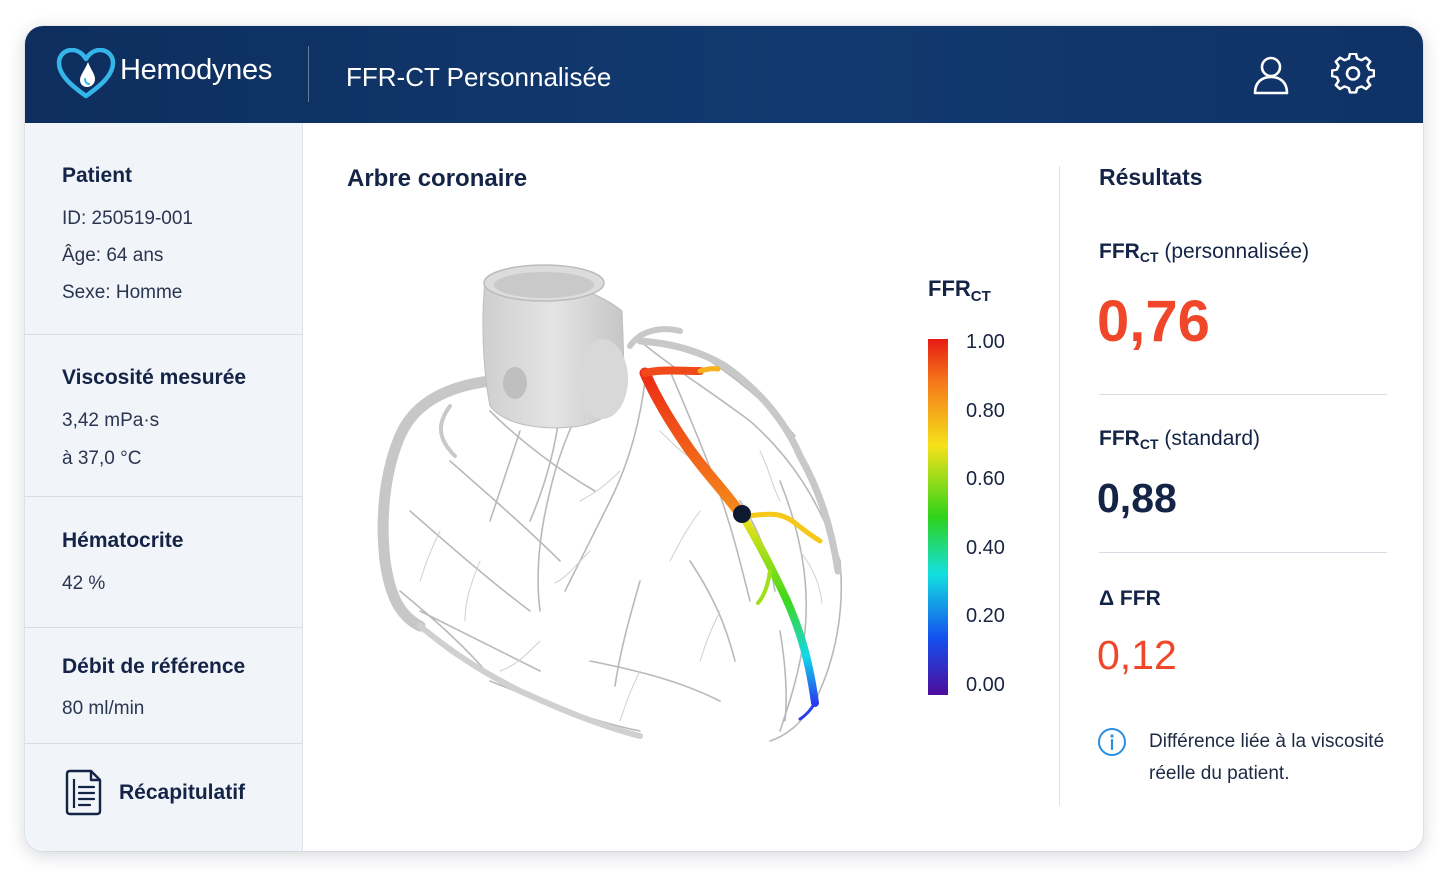  What do you see at coordinates (1180, 439) in the screenshot?
I see `ffr-standard-label: FFRCT (standard)` at bounding box center [1180, 439].